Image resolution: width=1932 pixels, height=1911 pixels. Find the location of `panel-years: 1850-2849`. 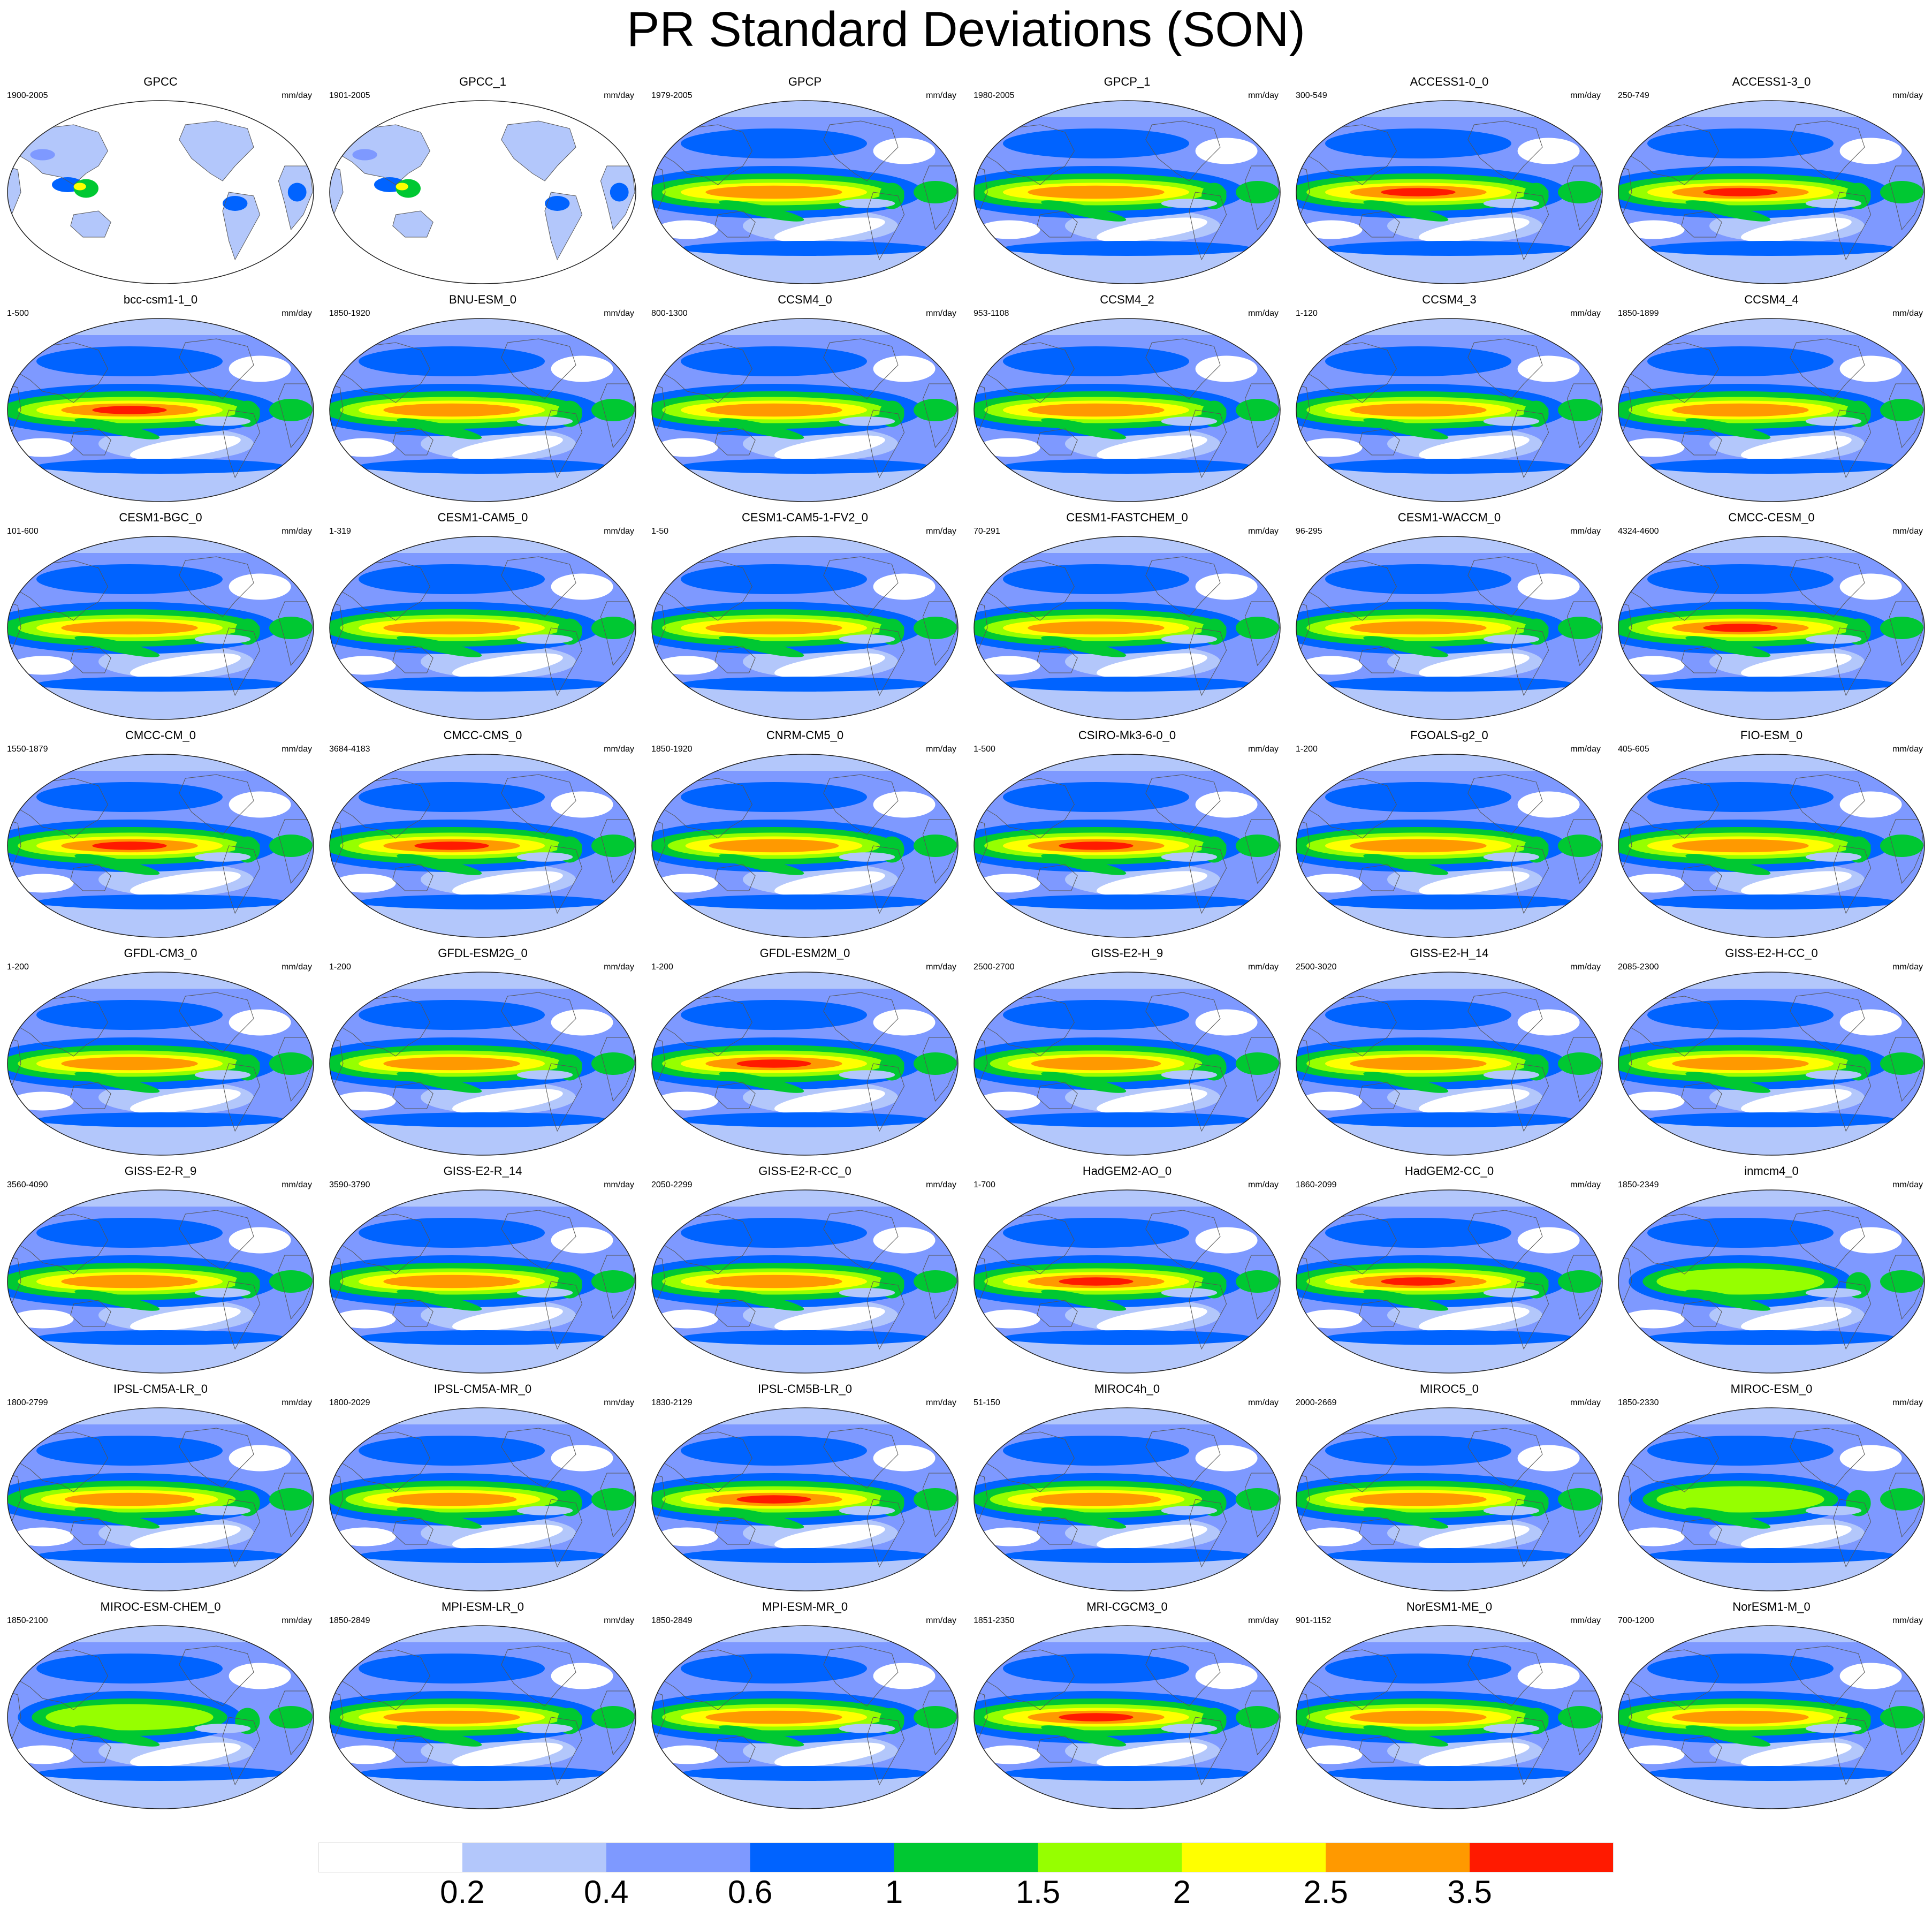

panel-years: 1850-2849 is located at coordinates (672, 1620).